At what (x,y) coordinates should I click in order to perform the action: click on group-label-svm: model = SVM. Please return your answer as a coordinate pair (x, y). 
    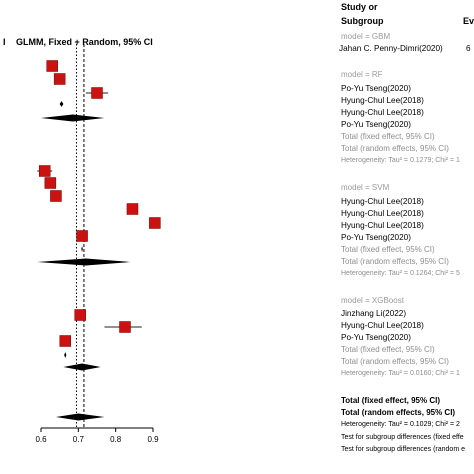
    Looking at the image, I should click on (365, 187).